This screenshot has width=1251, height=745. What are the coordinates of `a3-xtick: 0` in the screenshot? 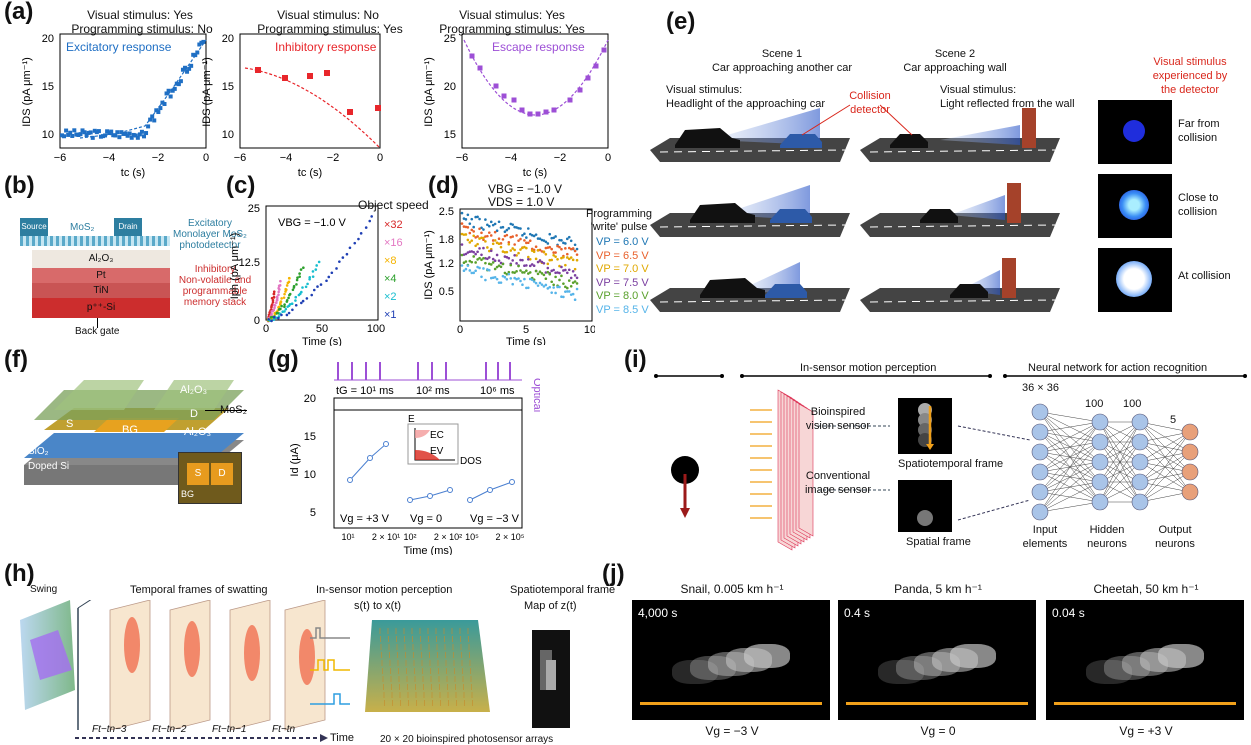 It's located at (608, 158).